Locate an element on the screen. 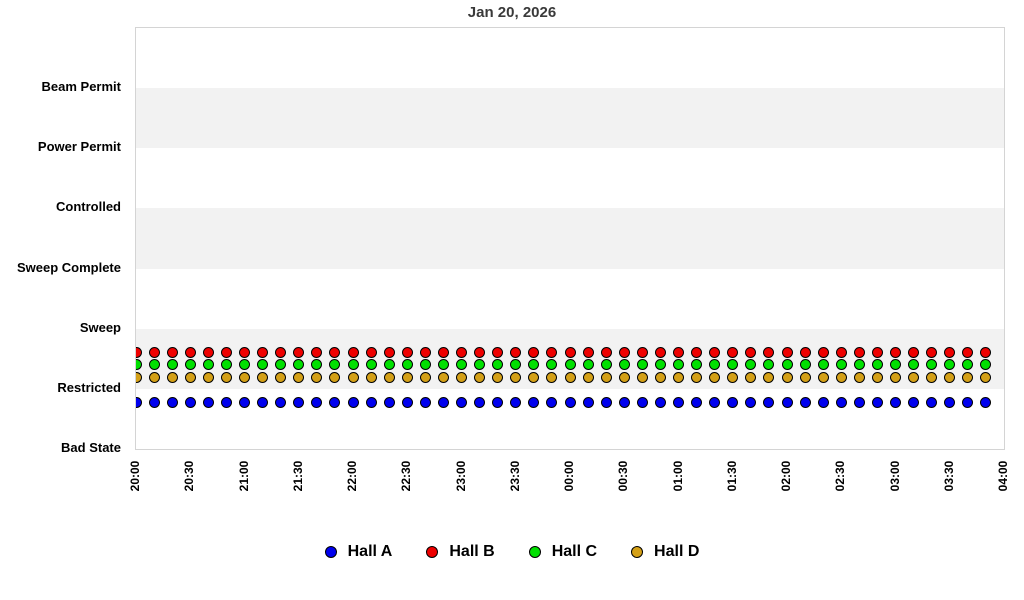 The image size is (1024, 600). legend-dot-icon is located at coordinates (637, 552).